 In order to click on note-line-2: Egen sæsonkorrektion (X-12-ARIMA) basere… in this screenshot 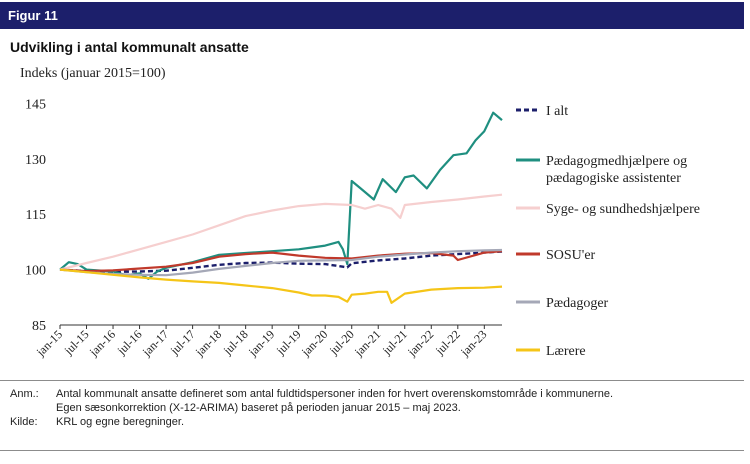, I will do `click(258, 408)`.